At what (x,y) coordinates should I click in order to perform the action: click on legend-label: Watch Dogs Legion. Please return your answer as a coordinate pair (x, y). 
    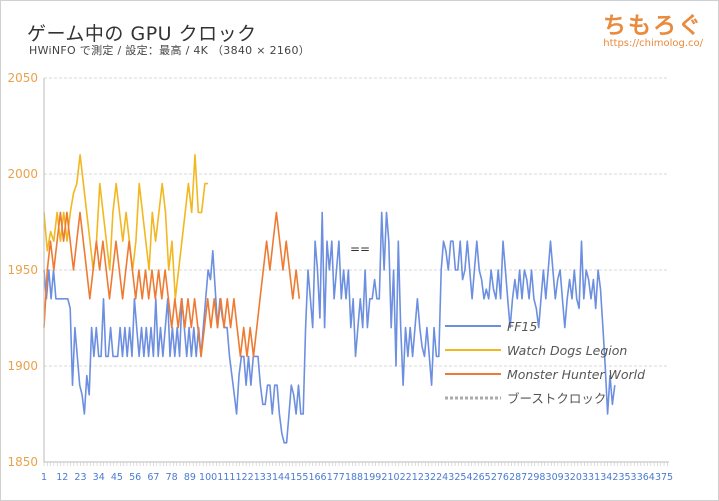
    Looking at the image, I should click on (567, 350).